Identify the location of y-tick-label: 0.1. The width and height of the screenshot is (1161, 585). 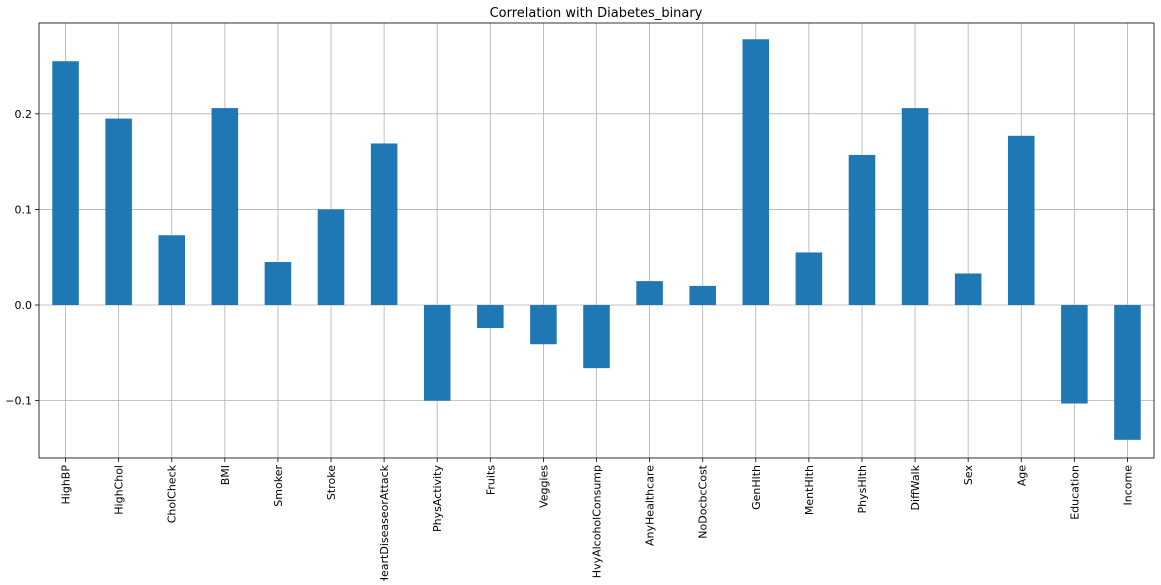
(24, 209).